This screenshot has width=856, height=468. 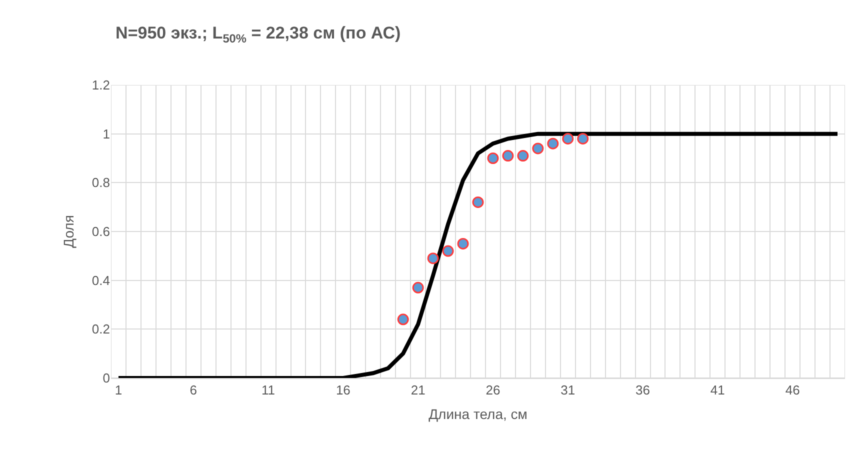 I want to click on y-tick-label: 0.6, so click(x=101, y=232).